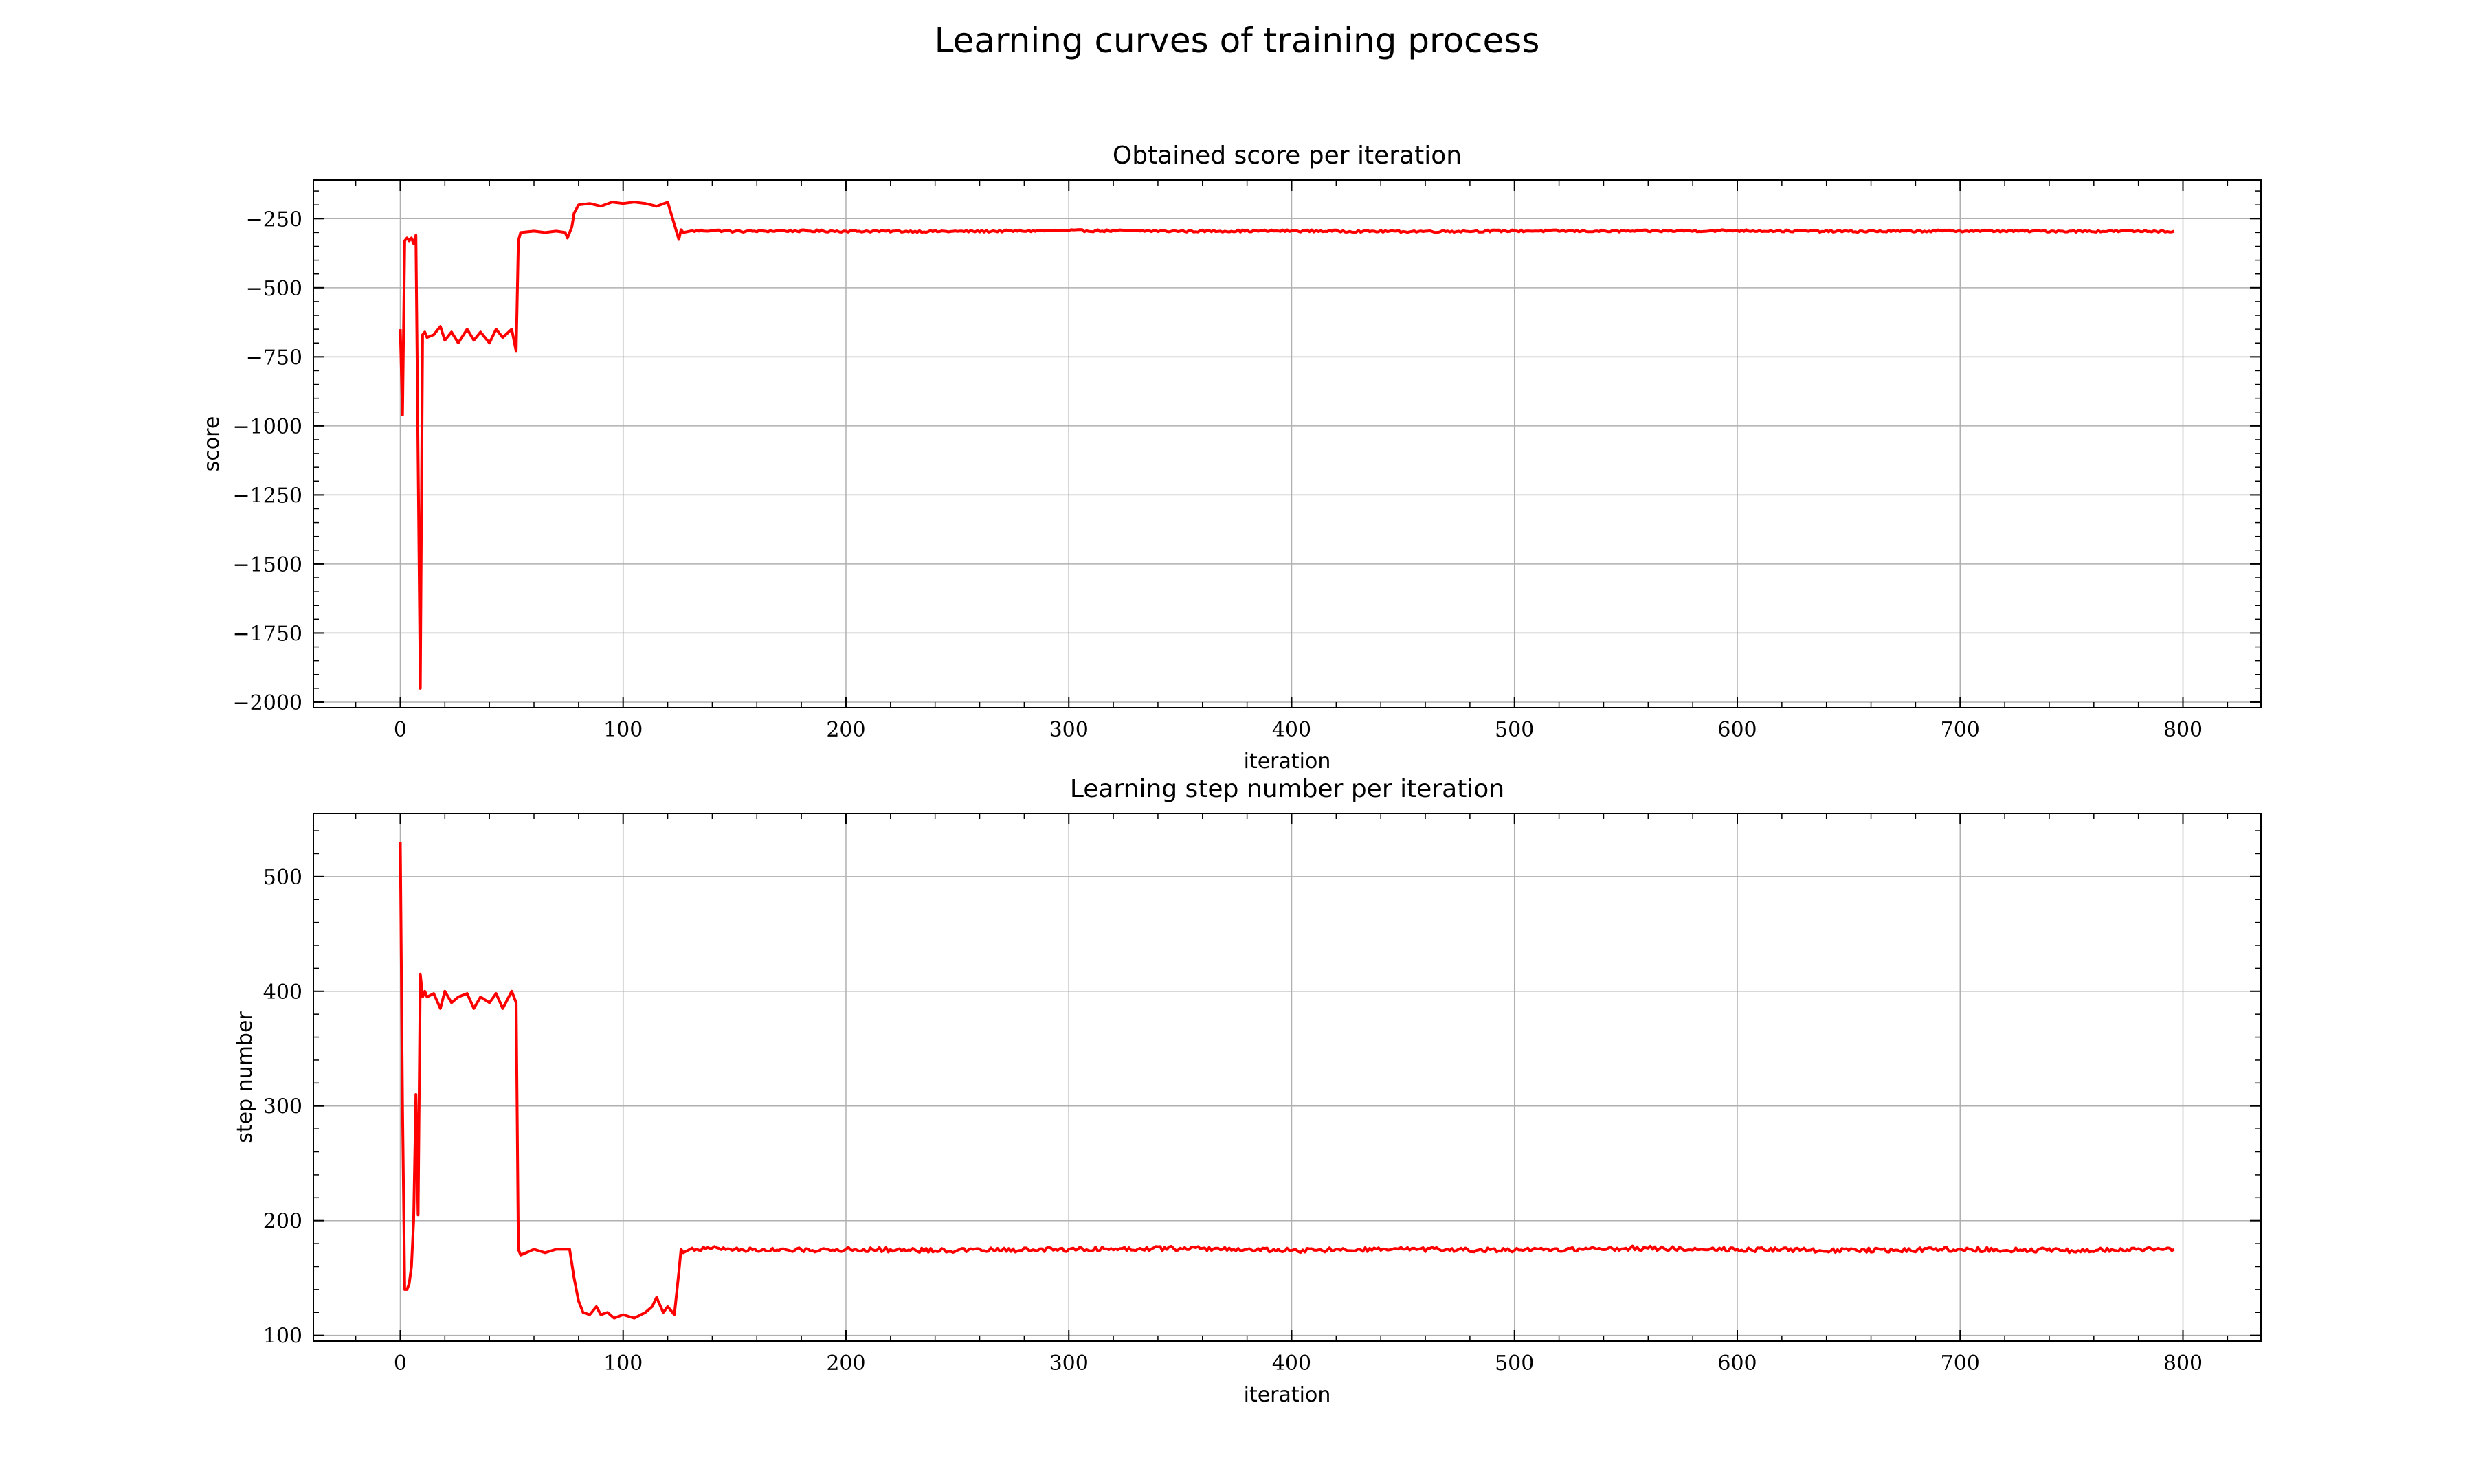 Image resolution: width=2474 pixels, height=1484 pixels. Describe the element at coordinates (282, 992) in the screenshot. I see `y-tick-label: 400` at that location.